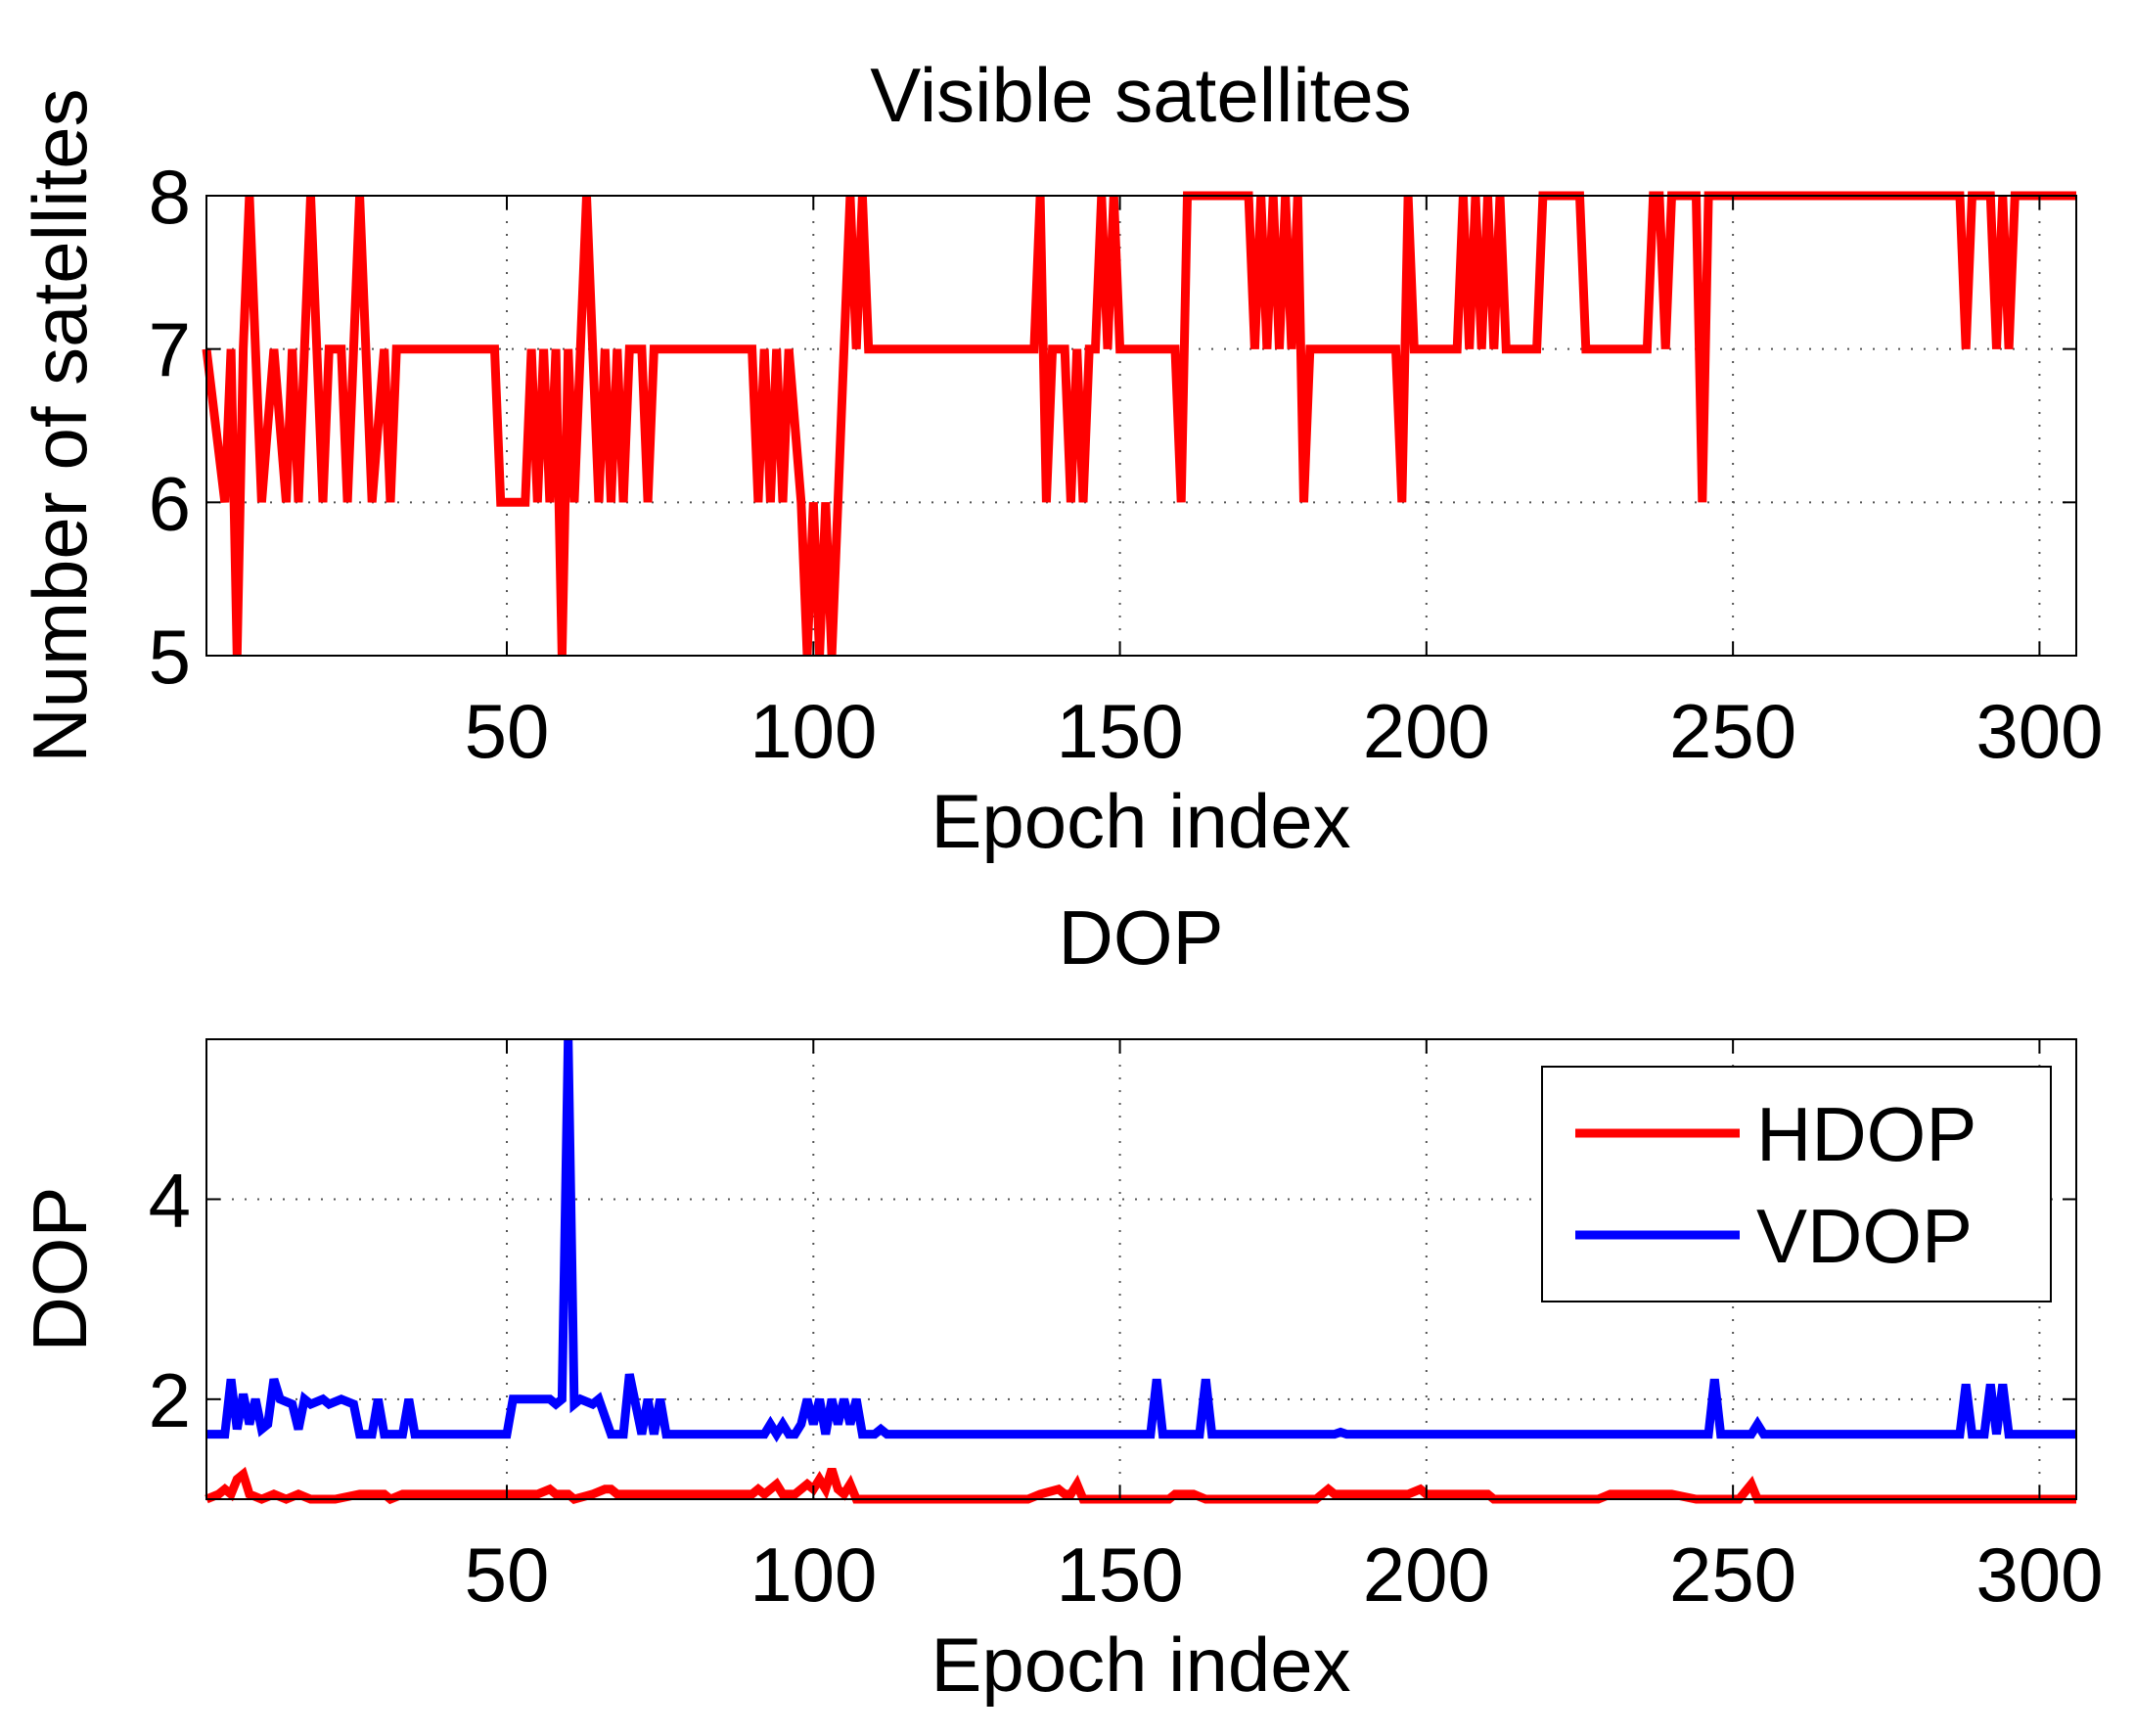  I want to click on y-tick-label: 7, so click(170, 350).